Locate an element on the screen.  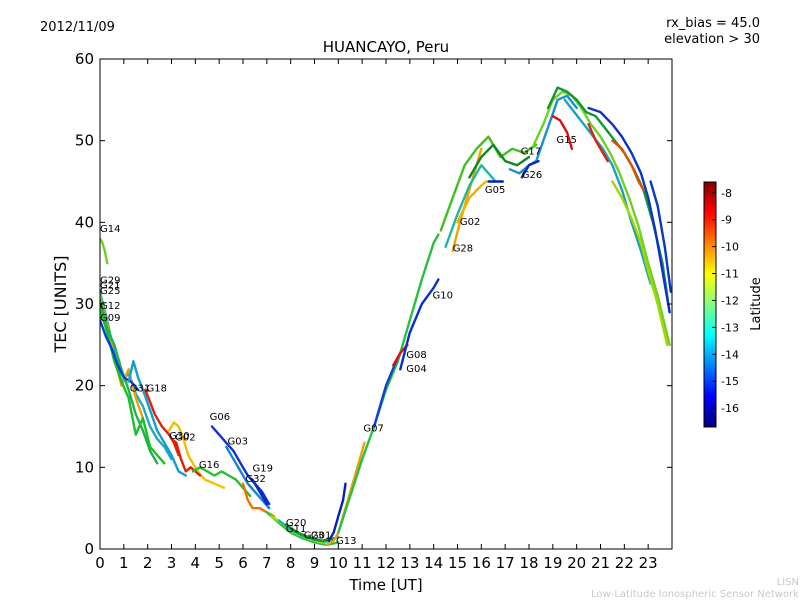
x-axis-label: Time [UT] is located at coordinates (385, 585).